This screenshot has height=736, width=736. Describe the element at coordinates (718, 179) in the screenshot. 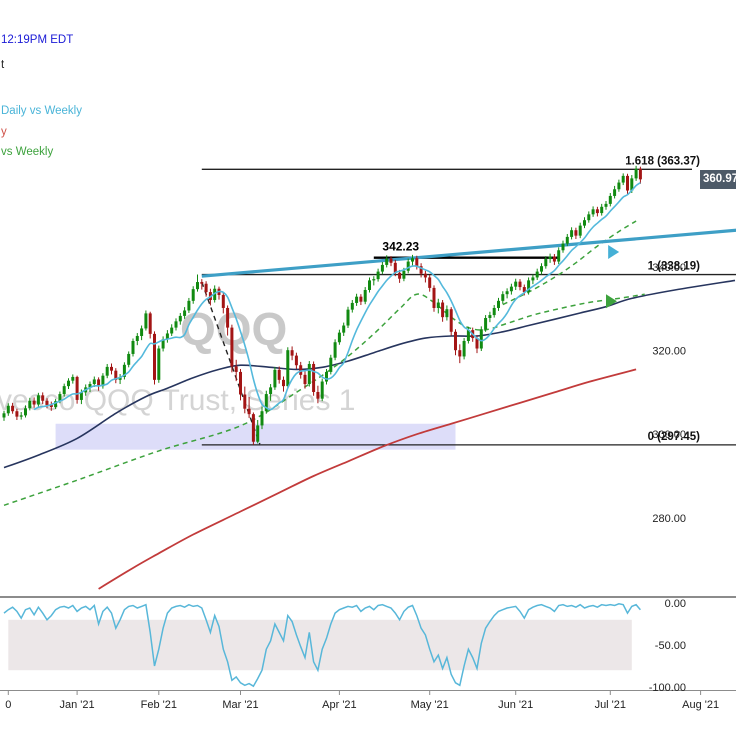

I see `last-price-badge: 360.97` at that location.